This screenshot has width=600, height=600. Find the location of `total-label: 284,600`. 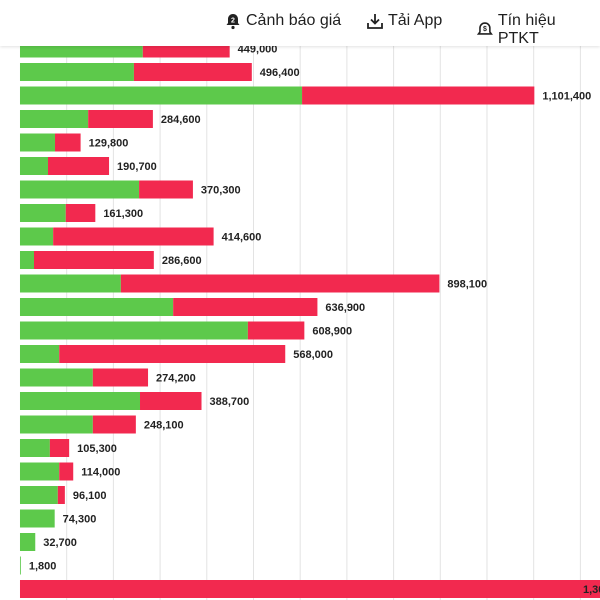

total-label: 284,600 is located at coordinates (181, 120).